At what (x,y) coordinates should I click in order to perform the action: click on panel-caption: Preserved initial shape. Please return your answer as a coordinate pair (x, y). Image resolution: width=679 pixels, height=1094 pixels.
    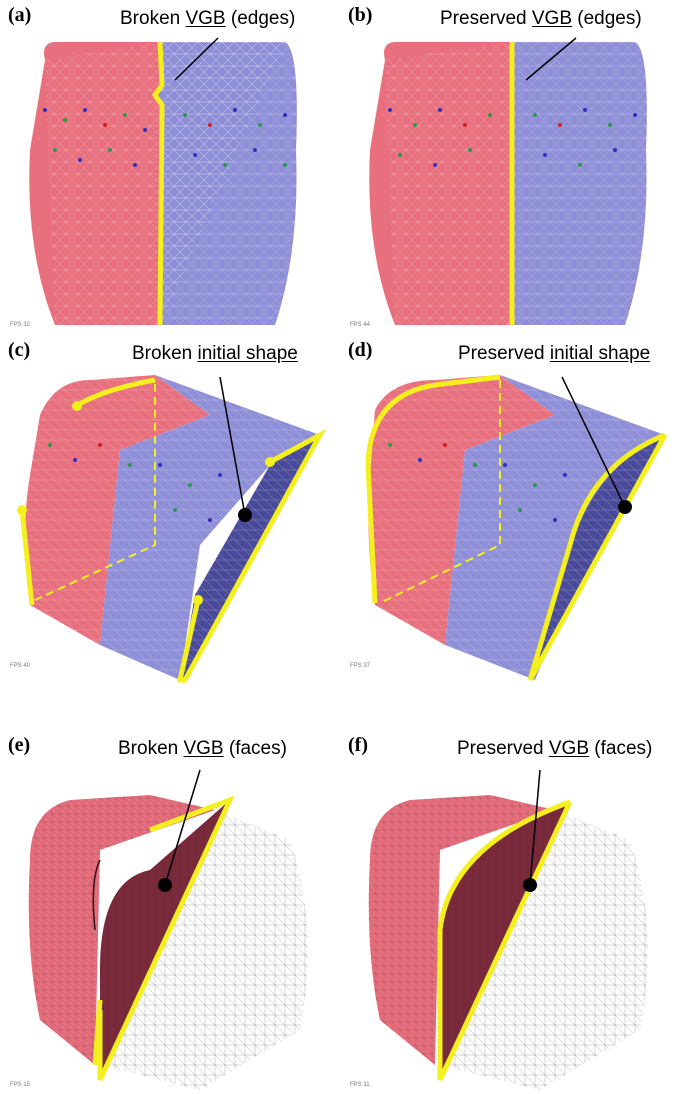
    Looking at the image, I should click on (554, 353).